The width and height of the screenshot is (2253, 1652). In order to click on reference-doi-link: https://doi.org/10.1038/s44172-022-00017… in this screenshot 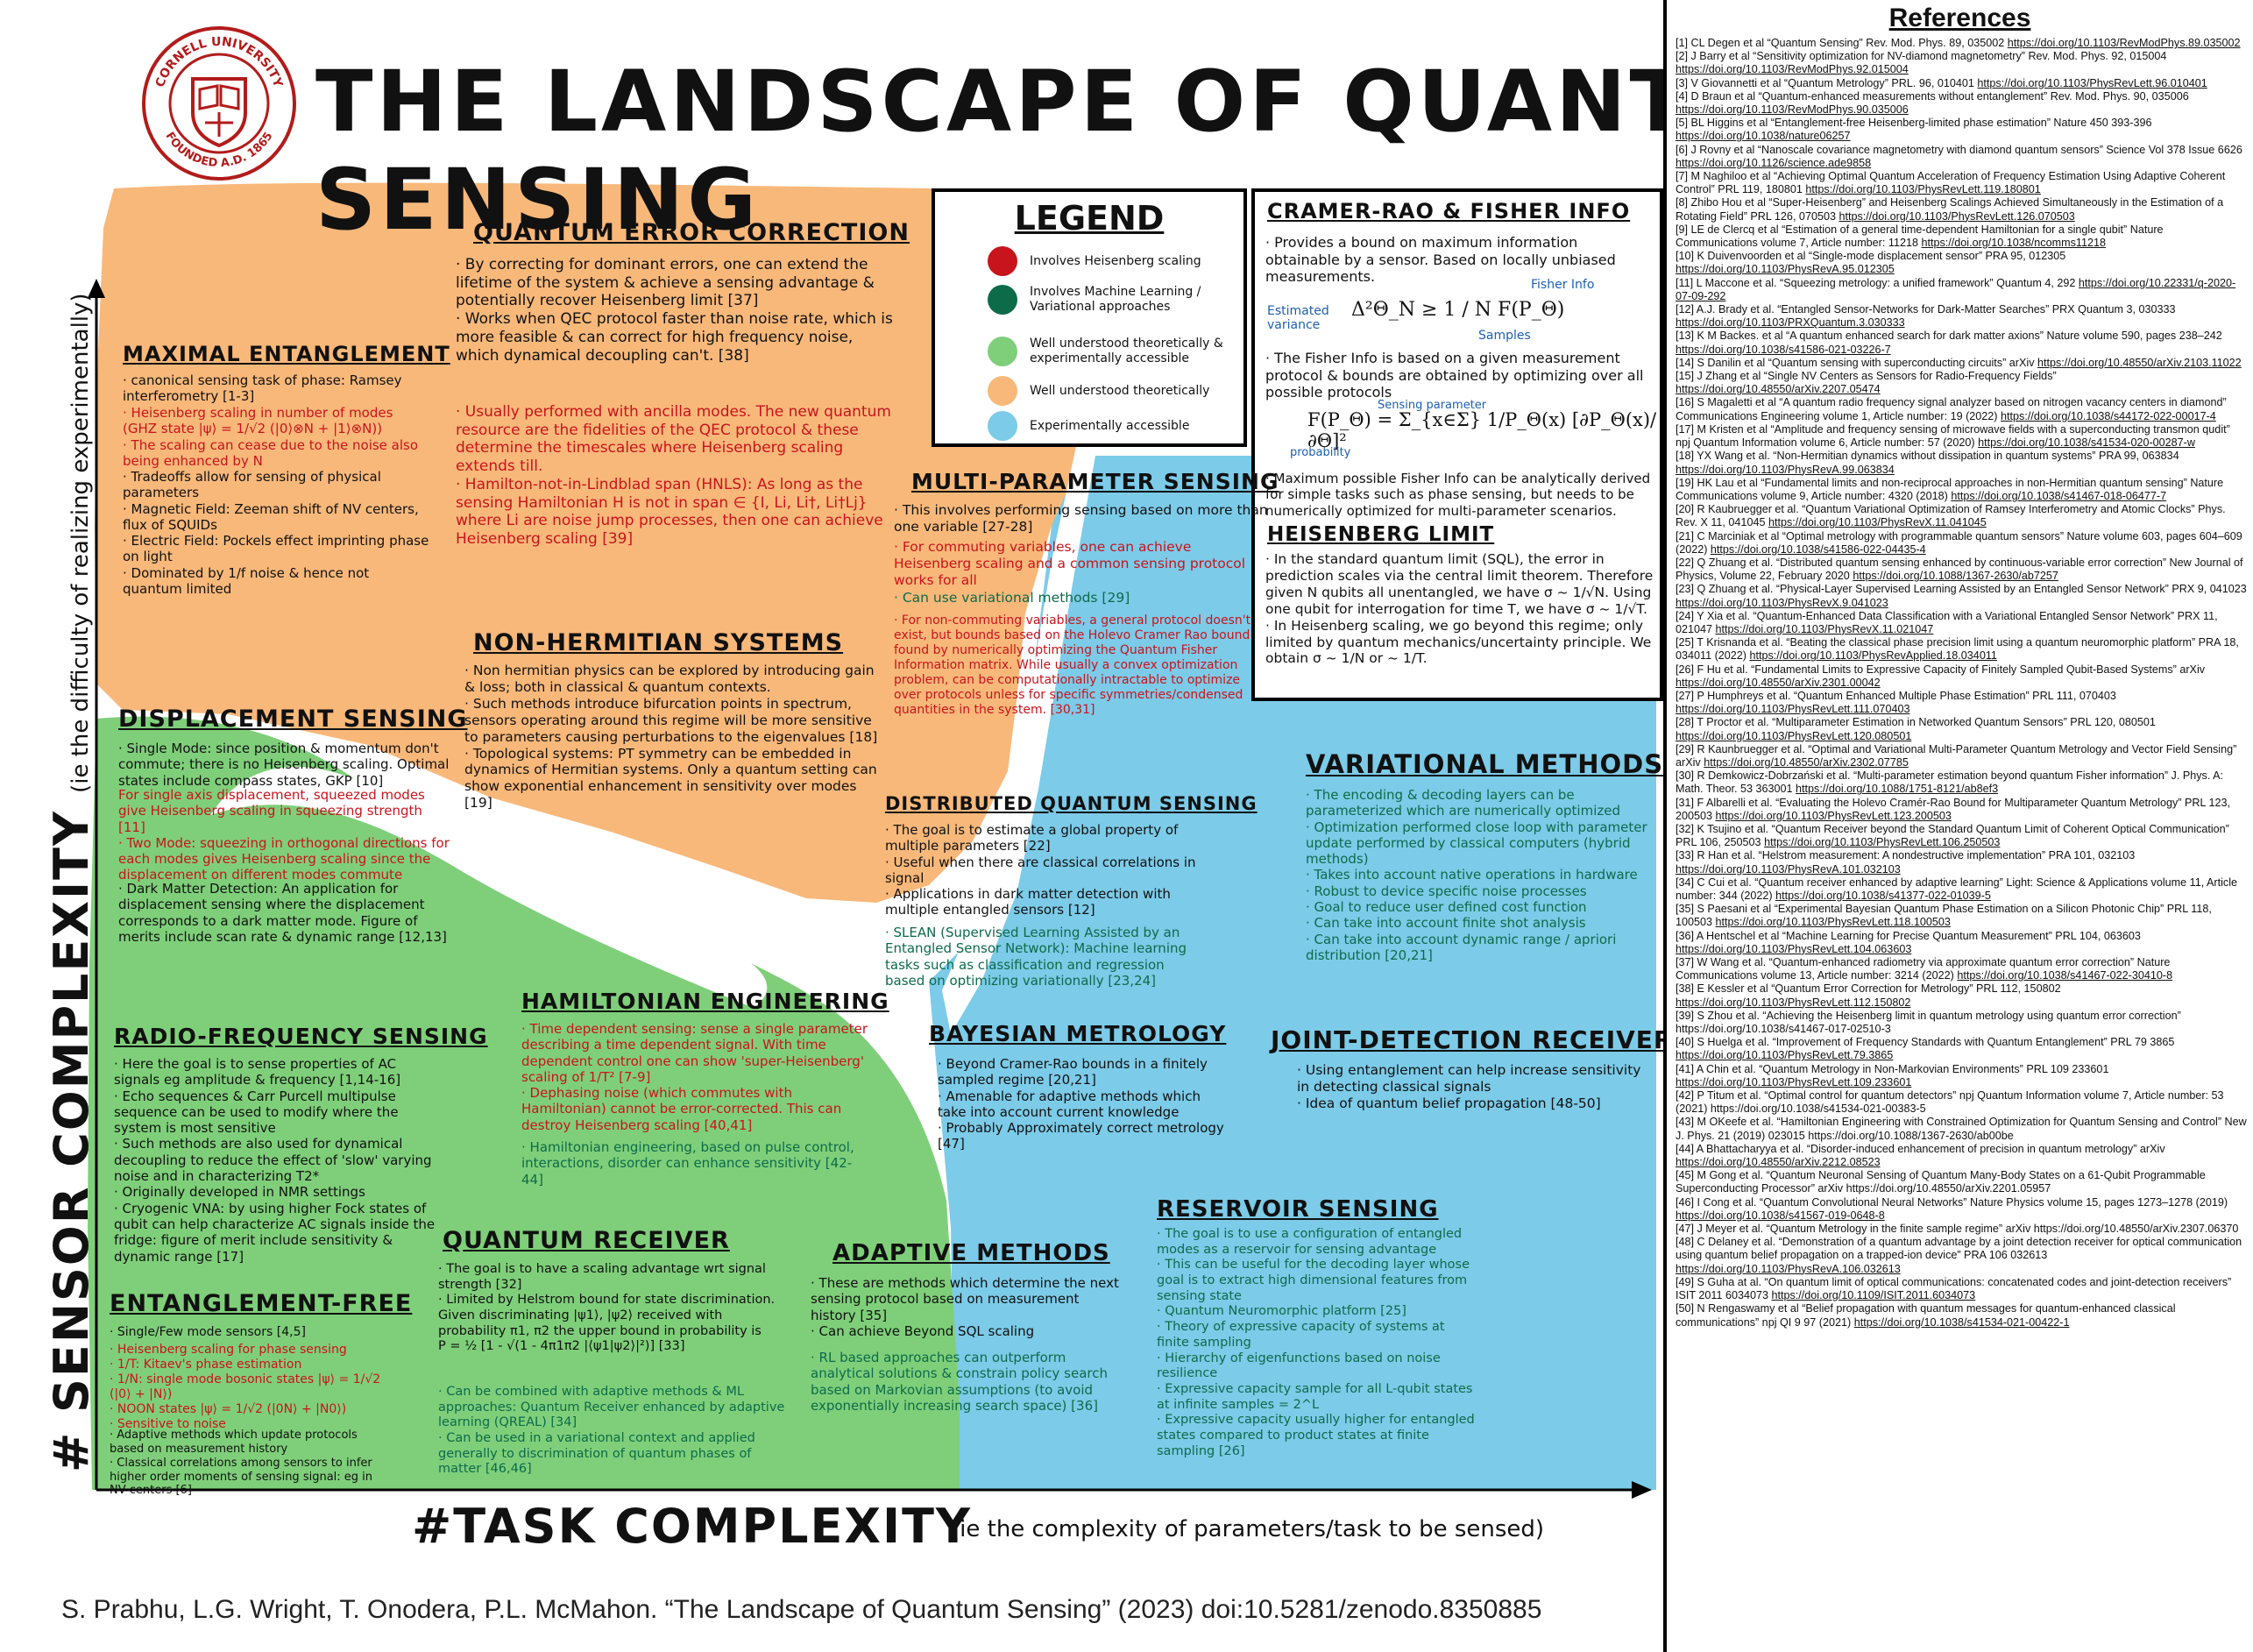, I will do `click(2108, 415)`.